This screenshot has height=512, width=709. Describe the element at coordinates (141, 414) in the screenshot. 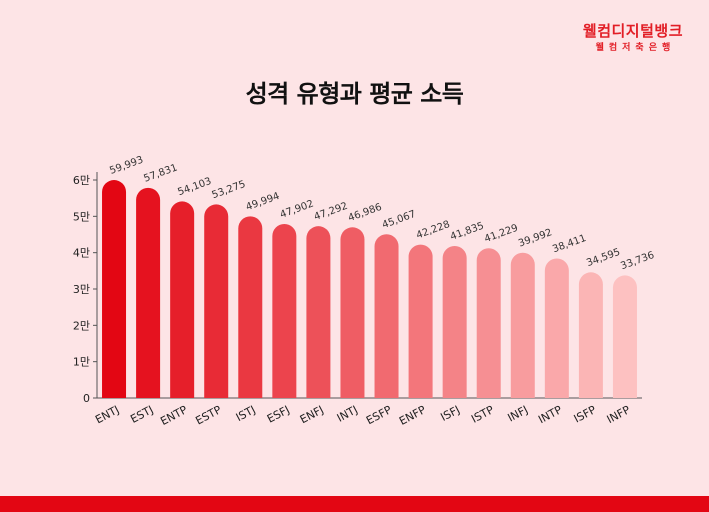

I see `x-tick-label: ESTJ` at that location.